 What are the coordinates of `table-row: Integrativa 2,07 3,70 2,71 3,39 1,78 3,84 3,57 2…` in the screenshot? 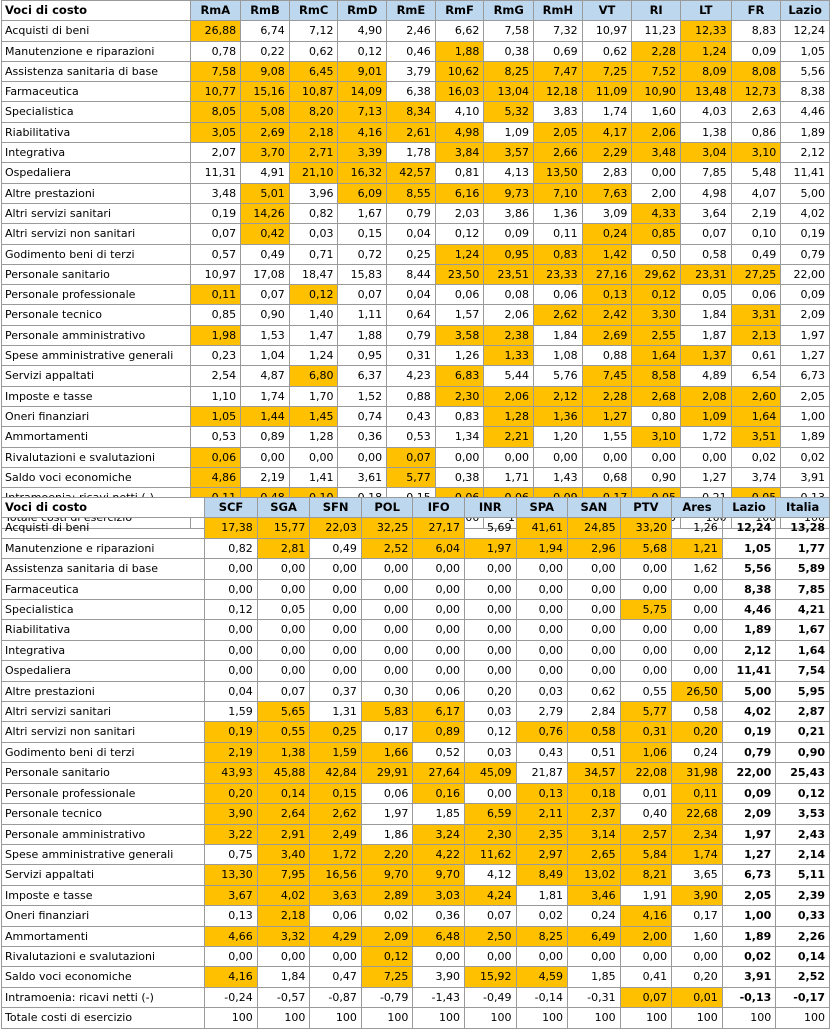 It's located at (415, 153).